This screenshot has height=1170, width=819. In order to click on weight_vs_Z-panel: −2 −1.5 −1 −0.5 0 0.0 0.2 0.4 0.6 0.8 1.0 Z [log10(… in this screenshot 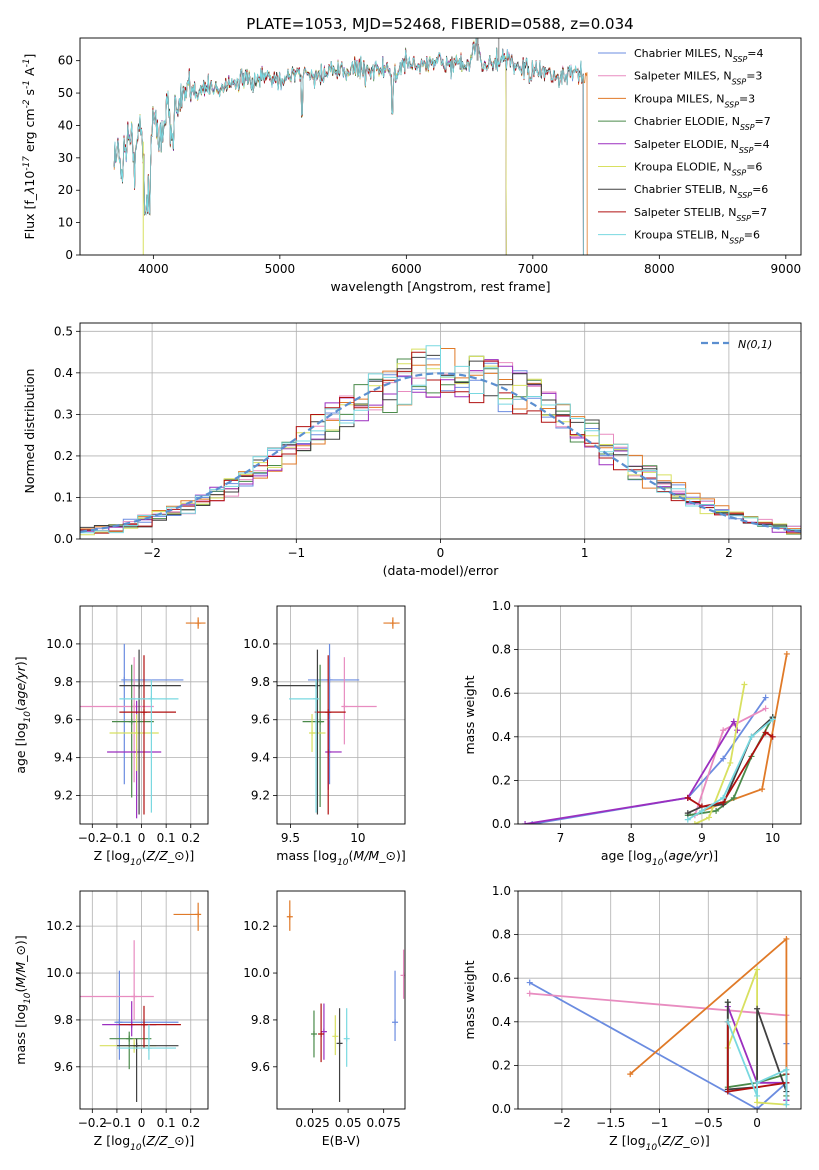, I will do `click(632, 1018)`.